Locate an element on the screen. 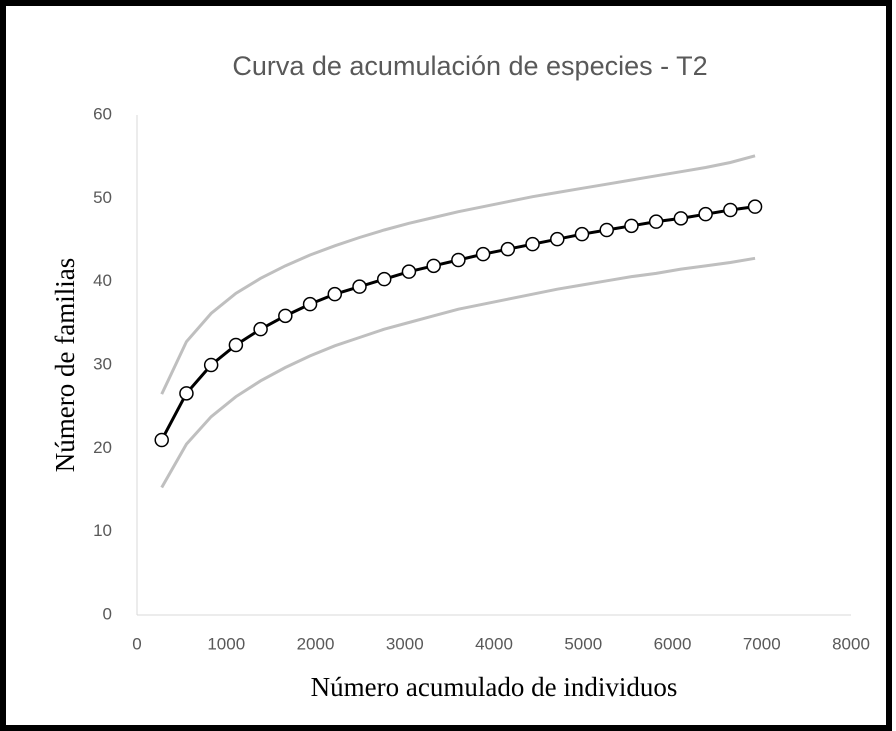 Image resolution: width=896 pixels, height=731 pixels. x-tick-label: 1000 is located at coordinates (226, 643).